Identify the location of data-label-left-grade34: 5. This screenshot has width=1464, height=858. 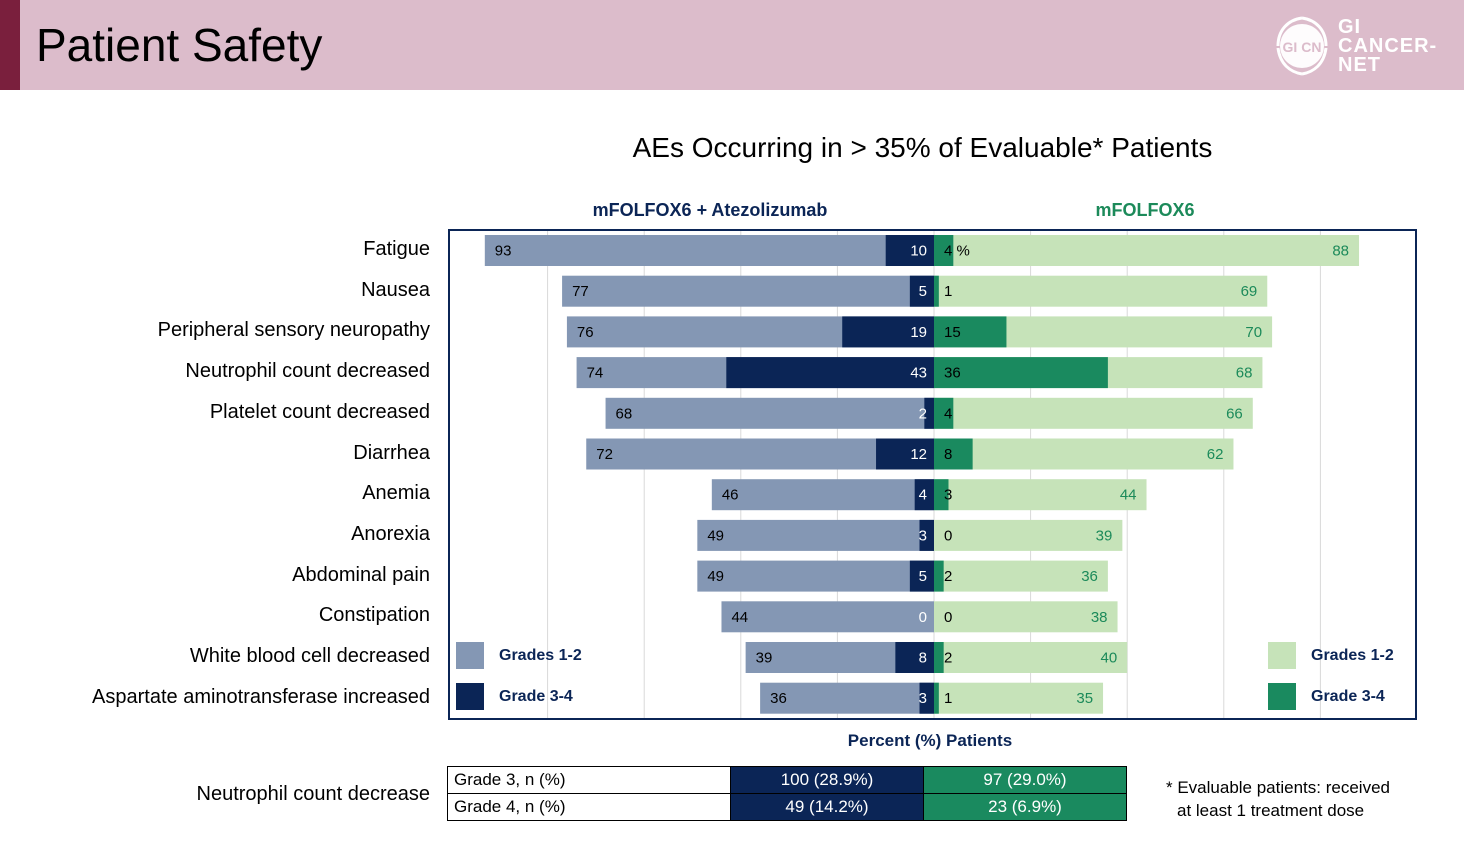
(923, 576).